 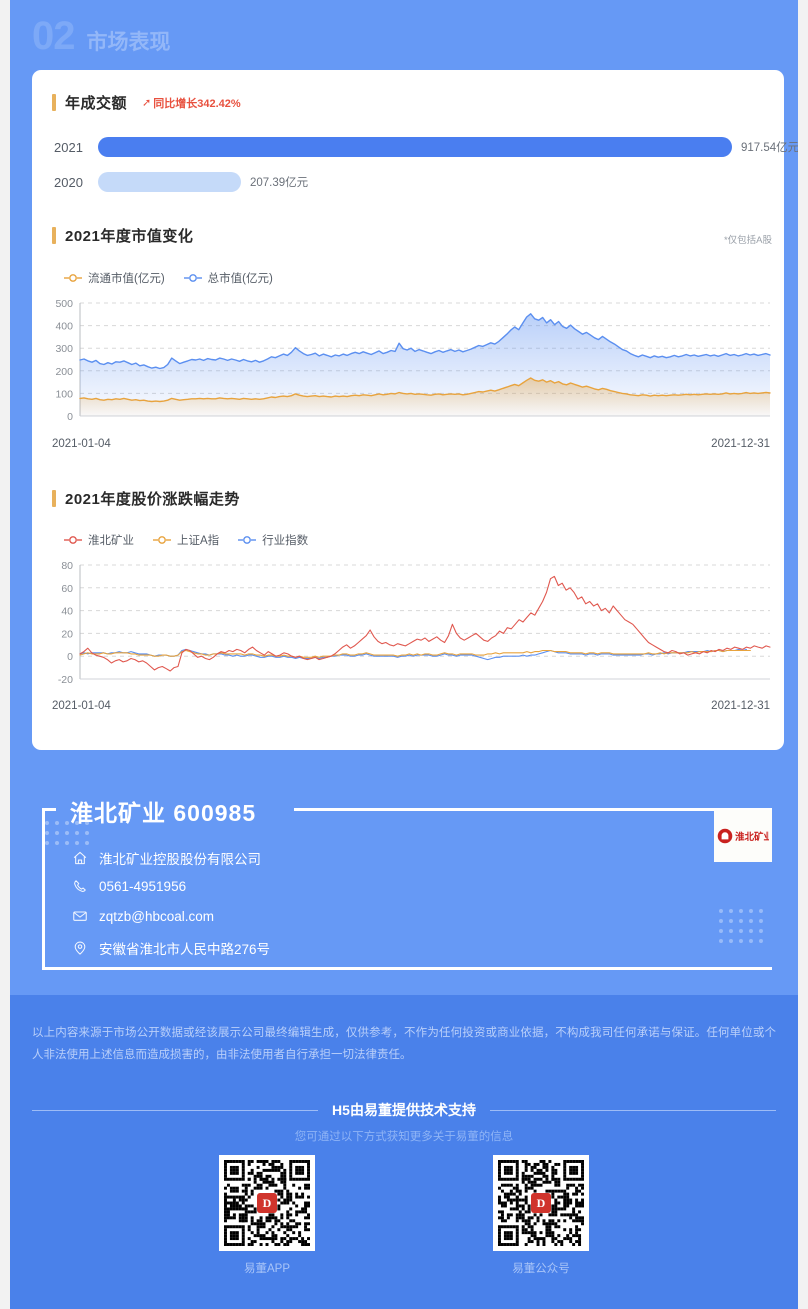 I want to click on company-phone-value: 0561-4951956, so click(x=143, y=886).